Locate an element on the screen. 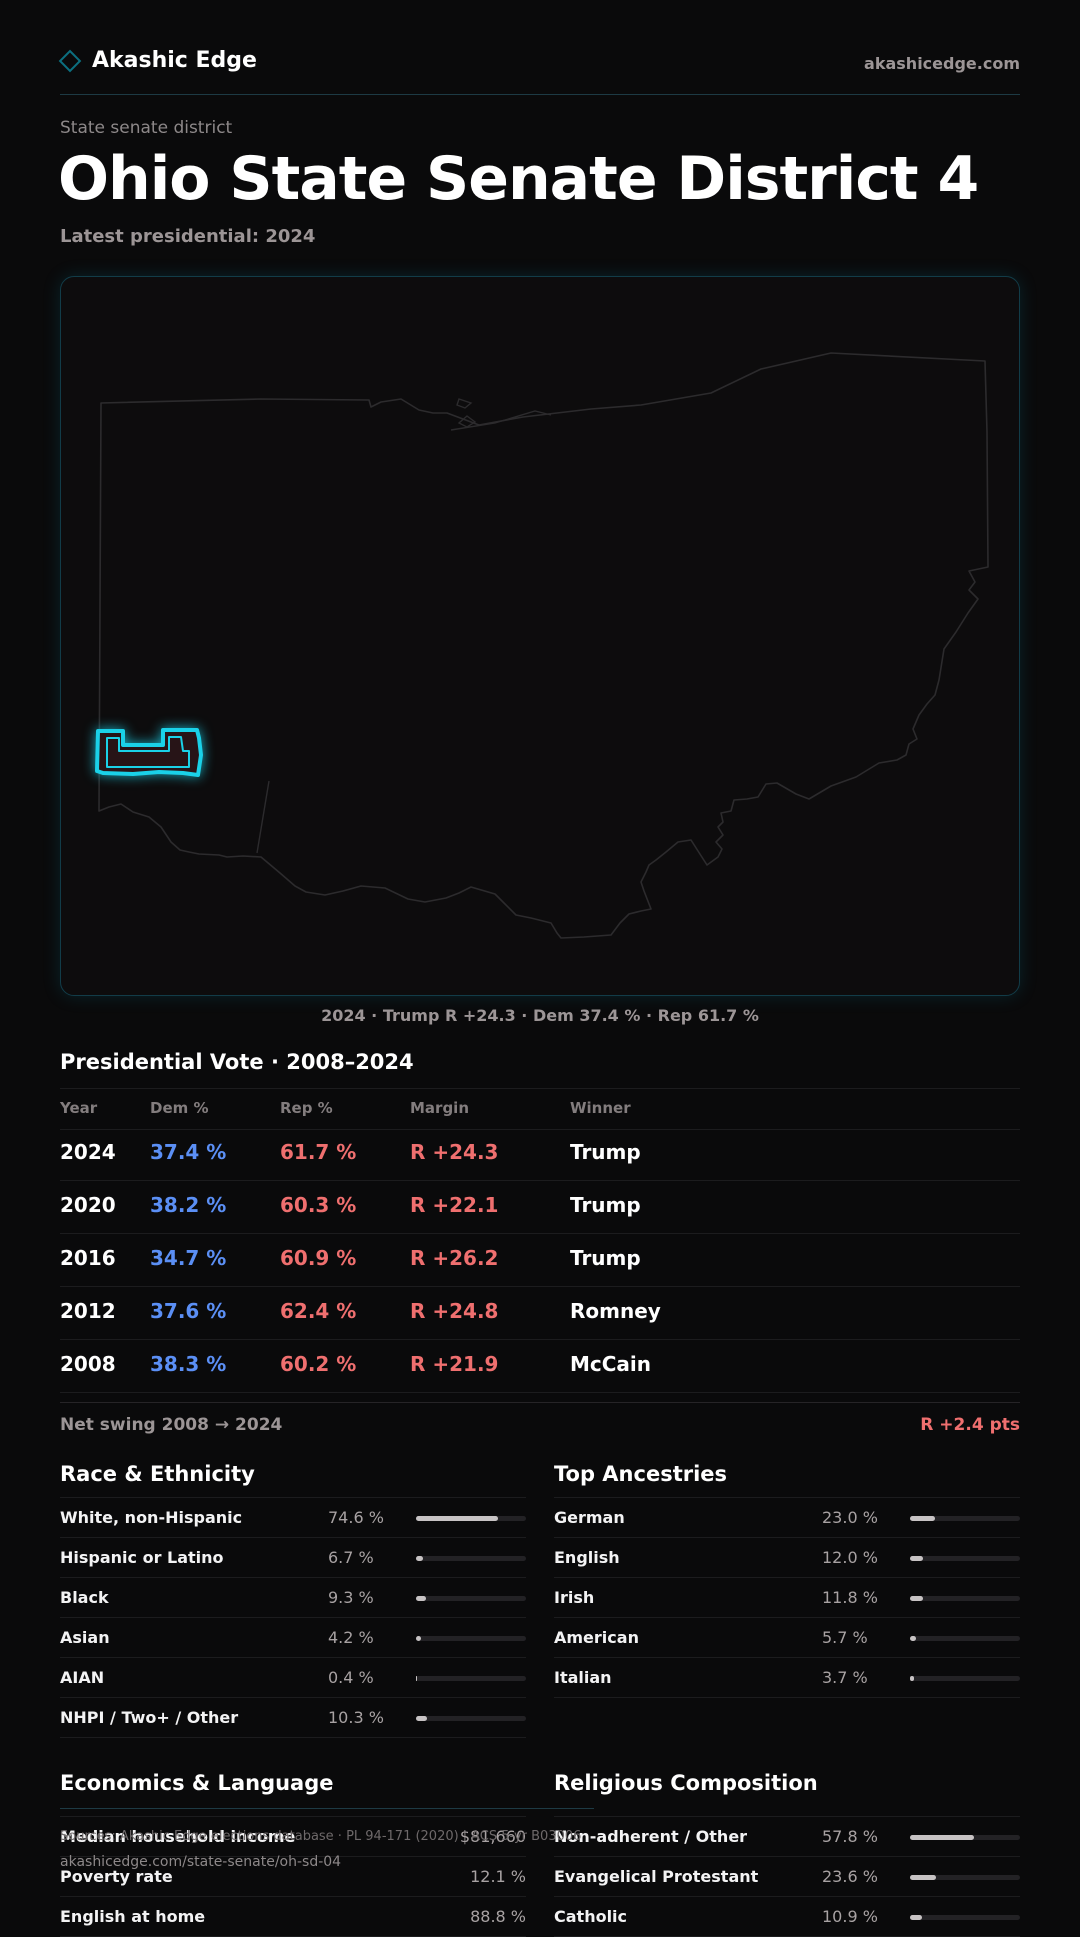 The image size is (1080, 1937). table-row: Non-adherent / Other 57.8 % is located at coordinates (787, 1837).